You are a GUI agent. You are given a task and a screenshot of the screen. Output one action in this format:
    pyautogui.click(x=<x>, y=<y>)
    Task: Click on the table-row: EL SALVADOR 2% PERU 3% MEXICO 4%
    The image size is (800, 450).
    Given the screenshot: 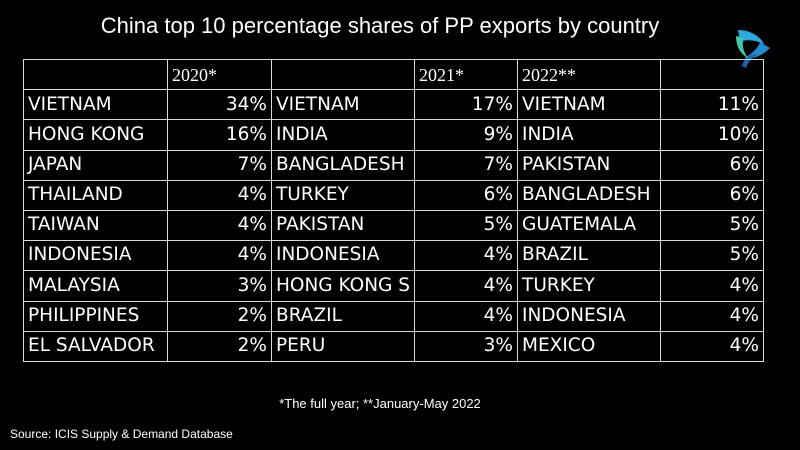 What is the action you would take?
    pyautogui.click(x=394, y=346)
    